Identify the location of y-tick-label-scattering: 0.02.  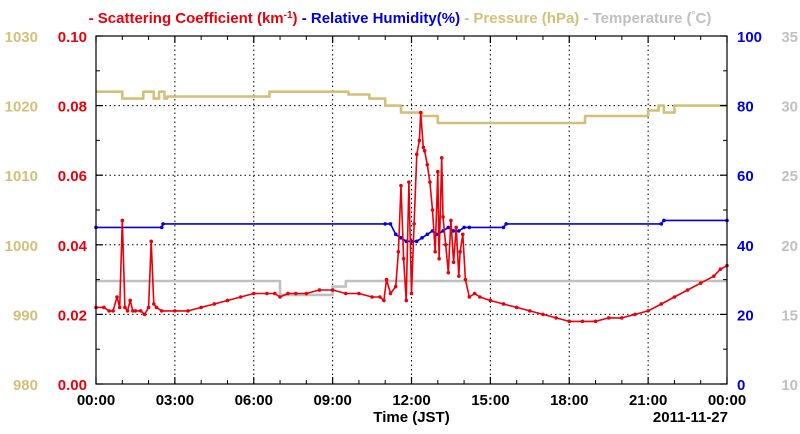
(72, 315).